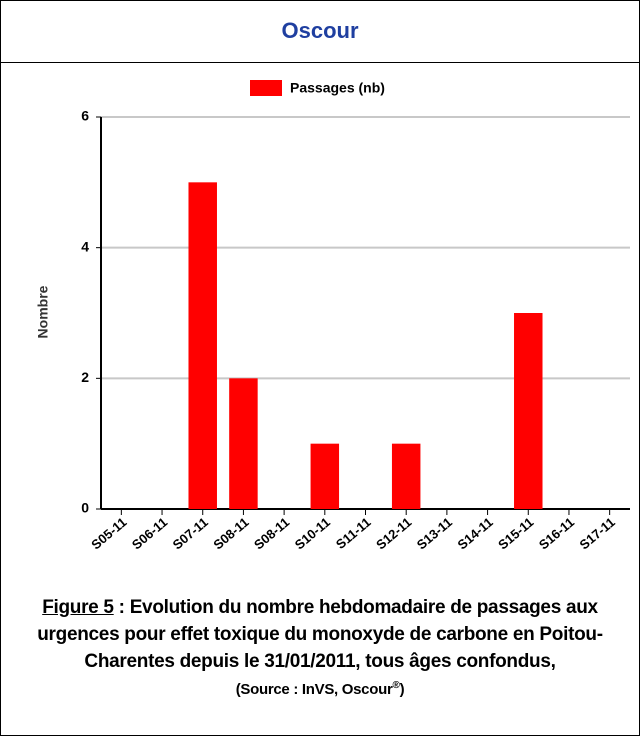 This screenshot has height=741, width=640. Describe the element at coordinates (337, 88) in the screenshot. I see `legend-label: Passages (nb)` at that location.